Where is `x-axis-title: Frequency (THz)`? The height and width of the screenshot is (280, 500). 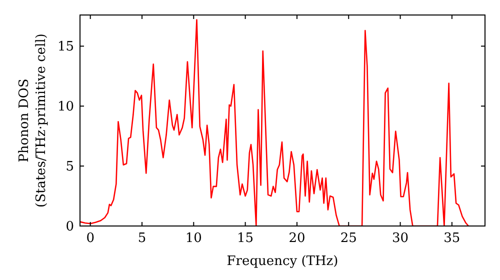
x-axis-title: Frequency (THz) is located at coordinates (282, 261).